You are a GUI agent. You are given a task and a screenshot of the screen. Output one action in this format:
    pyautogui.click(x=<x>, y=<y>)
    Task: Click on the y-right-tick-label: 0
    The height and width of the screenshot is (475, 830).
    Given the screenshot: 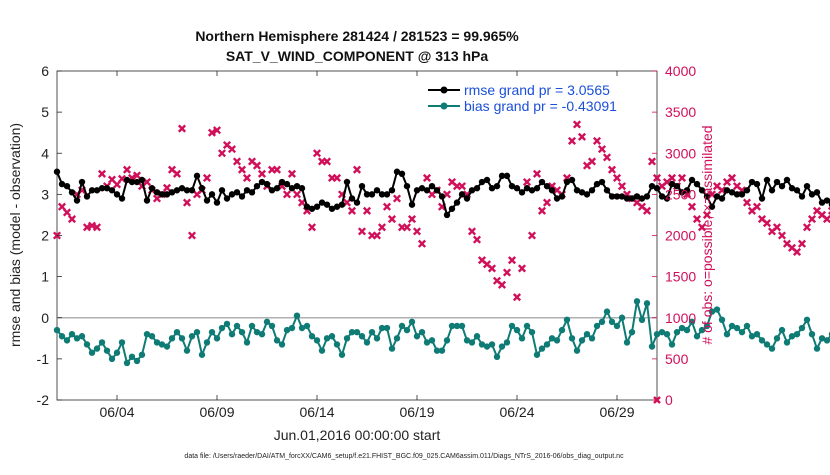 What is the action you would take?
    pyautogui.click(x=669, y=400)
    